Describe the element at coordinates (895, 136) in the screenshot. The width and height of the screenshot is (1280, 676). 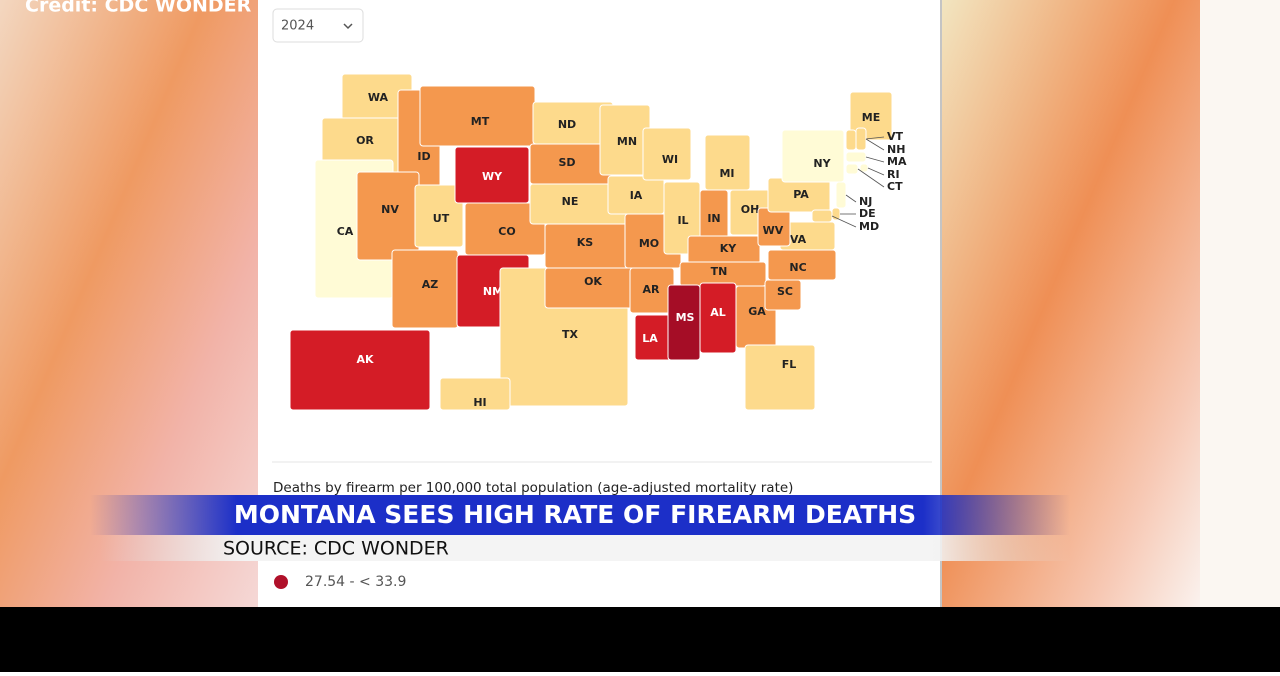
I see `state-label: VT` at that location.